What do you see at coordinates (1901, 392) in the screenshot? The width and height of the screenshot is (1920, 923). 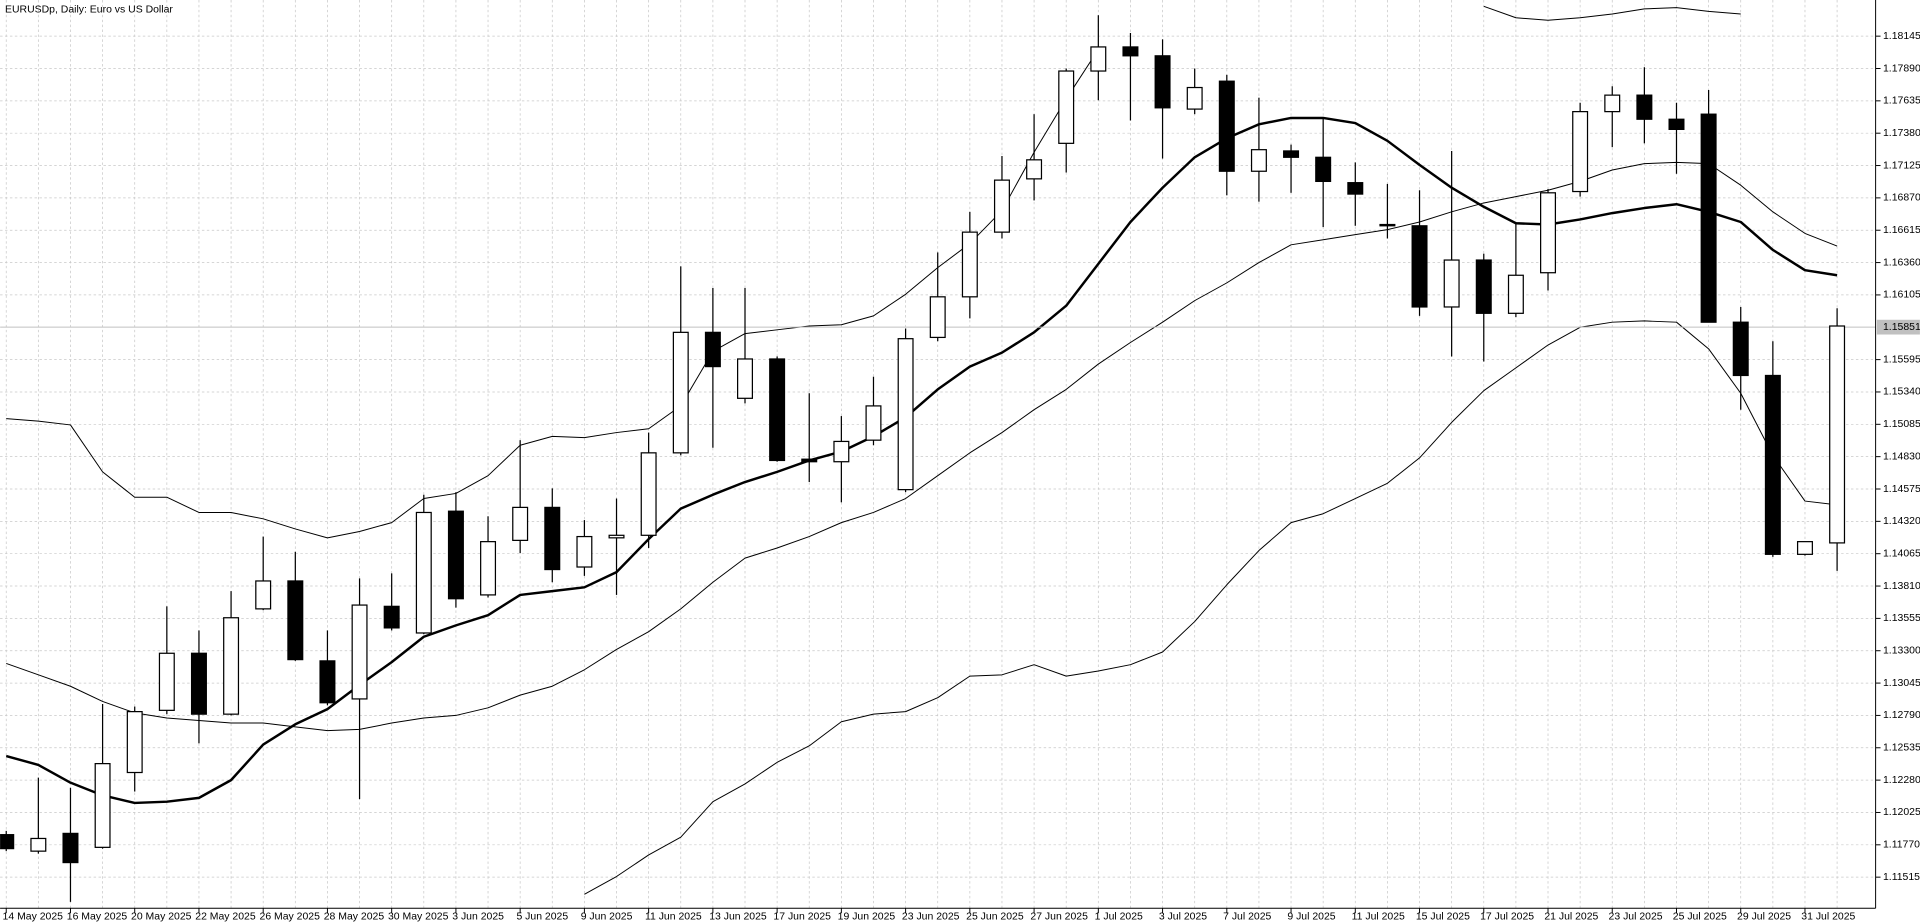 I see `y-tick-label: 1.15340` at bounding box center [1901, 392].